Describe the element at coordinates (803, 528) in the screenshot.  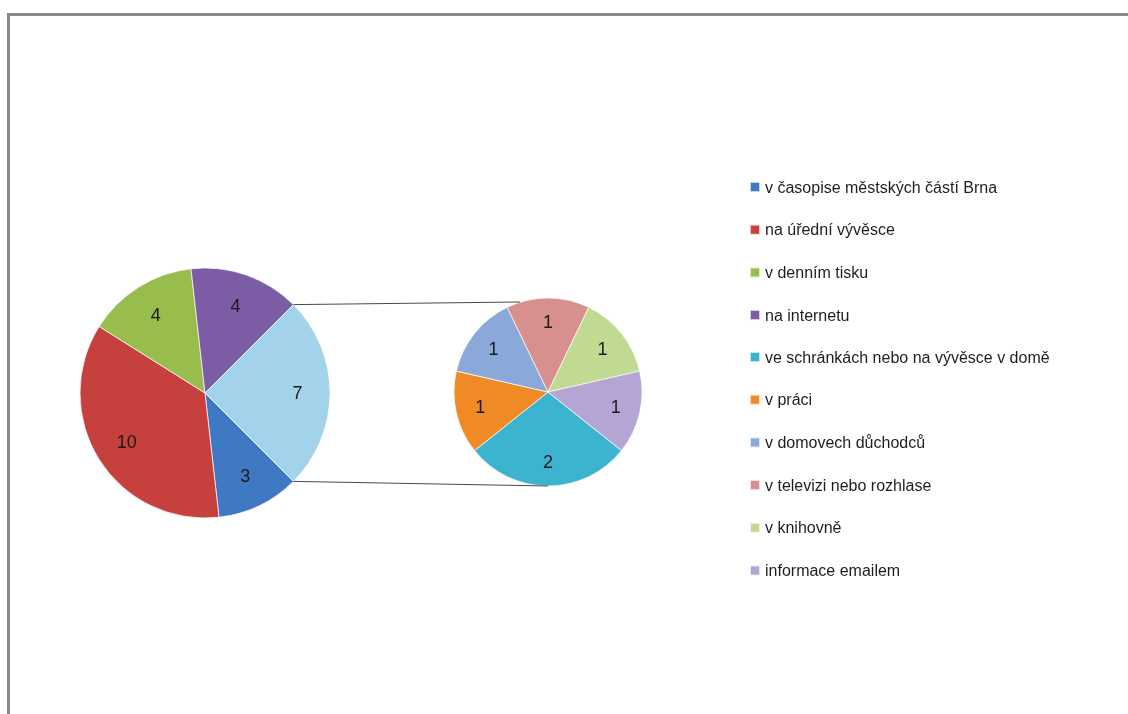
I see `legend-label: v knihovně` at that location.